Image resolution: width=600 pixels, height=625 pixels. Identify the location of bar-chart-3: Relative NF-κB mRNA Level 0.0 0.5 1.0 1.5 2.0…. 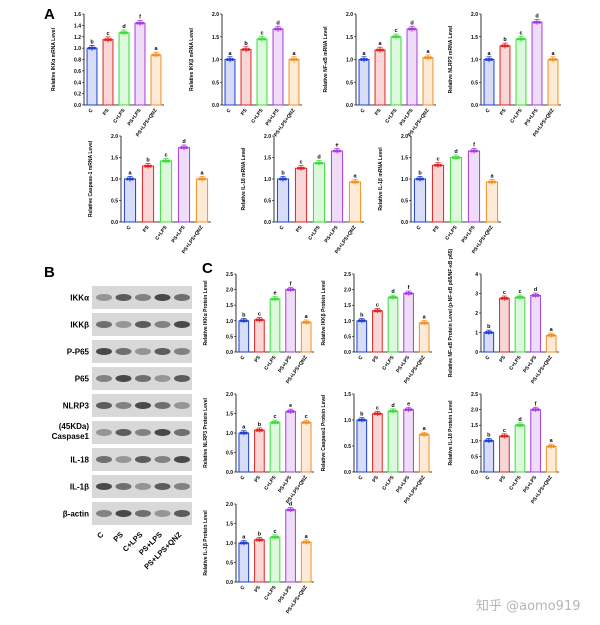
(379, 75).